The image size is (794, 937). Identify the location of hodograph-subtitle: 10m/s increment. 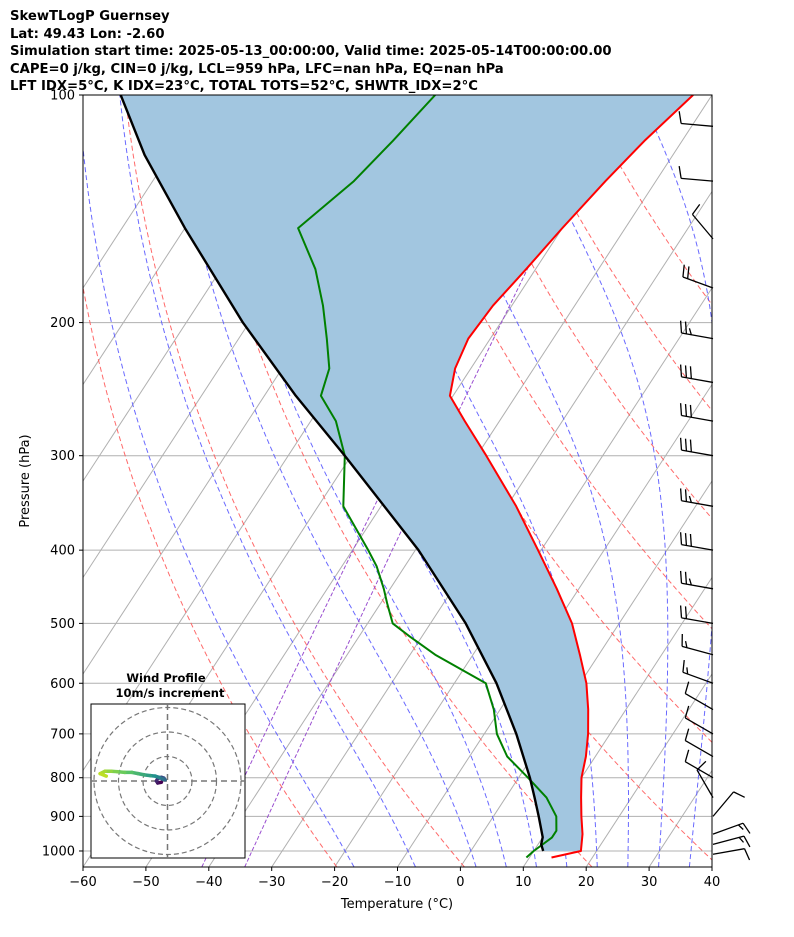
(170, 693).